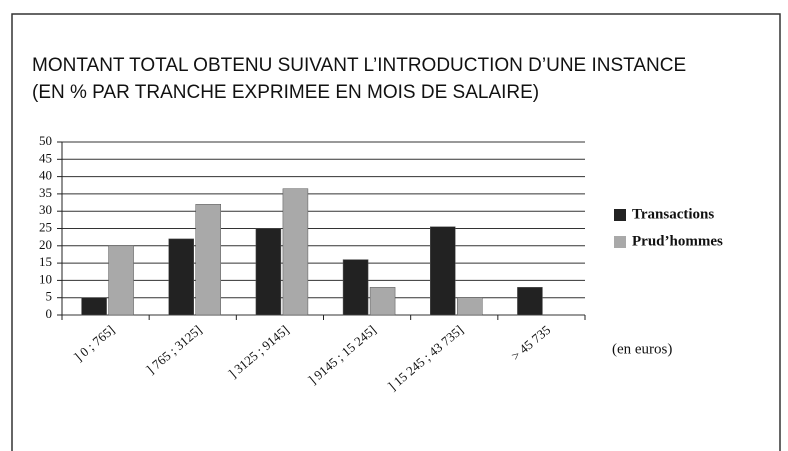 The image size is (788, 451). What do you see at coordinates (45, 157) in the screenshot?
I see `y-tick-label: 45` at bounding box center [45, 157].